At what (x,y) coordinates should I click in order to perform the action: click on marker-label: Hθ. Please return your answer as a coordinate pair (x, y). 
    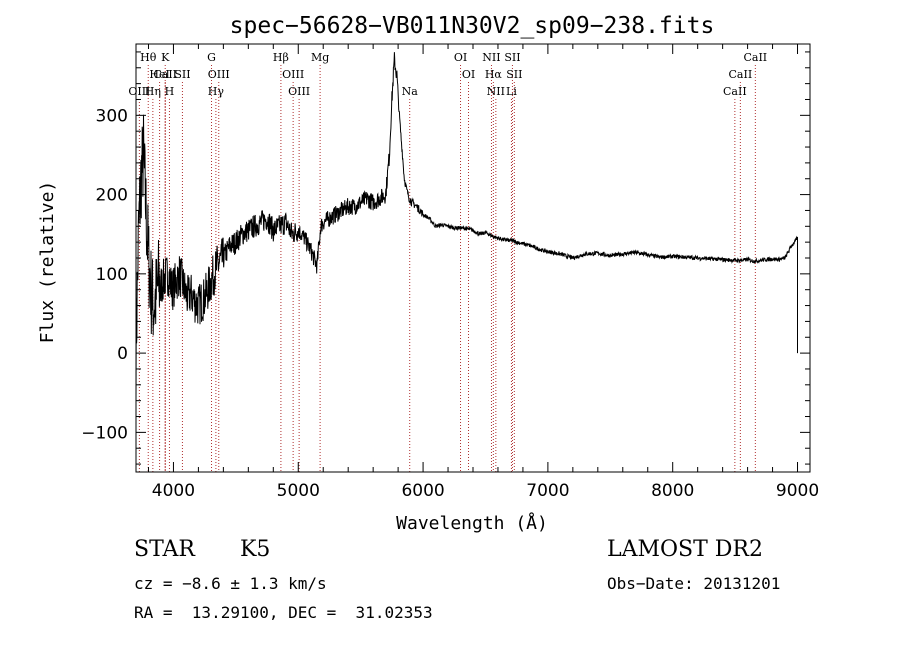
    Looking at the image, I should click on (148, 57).